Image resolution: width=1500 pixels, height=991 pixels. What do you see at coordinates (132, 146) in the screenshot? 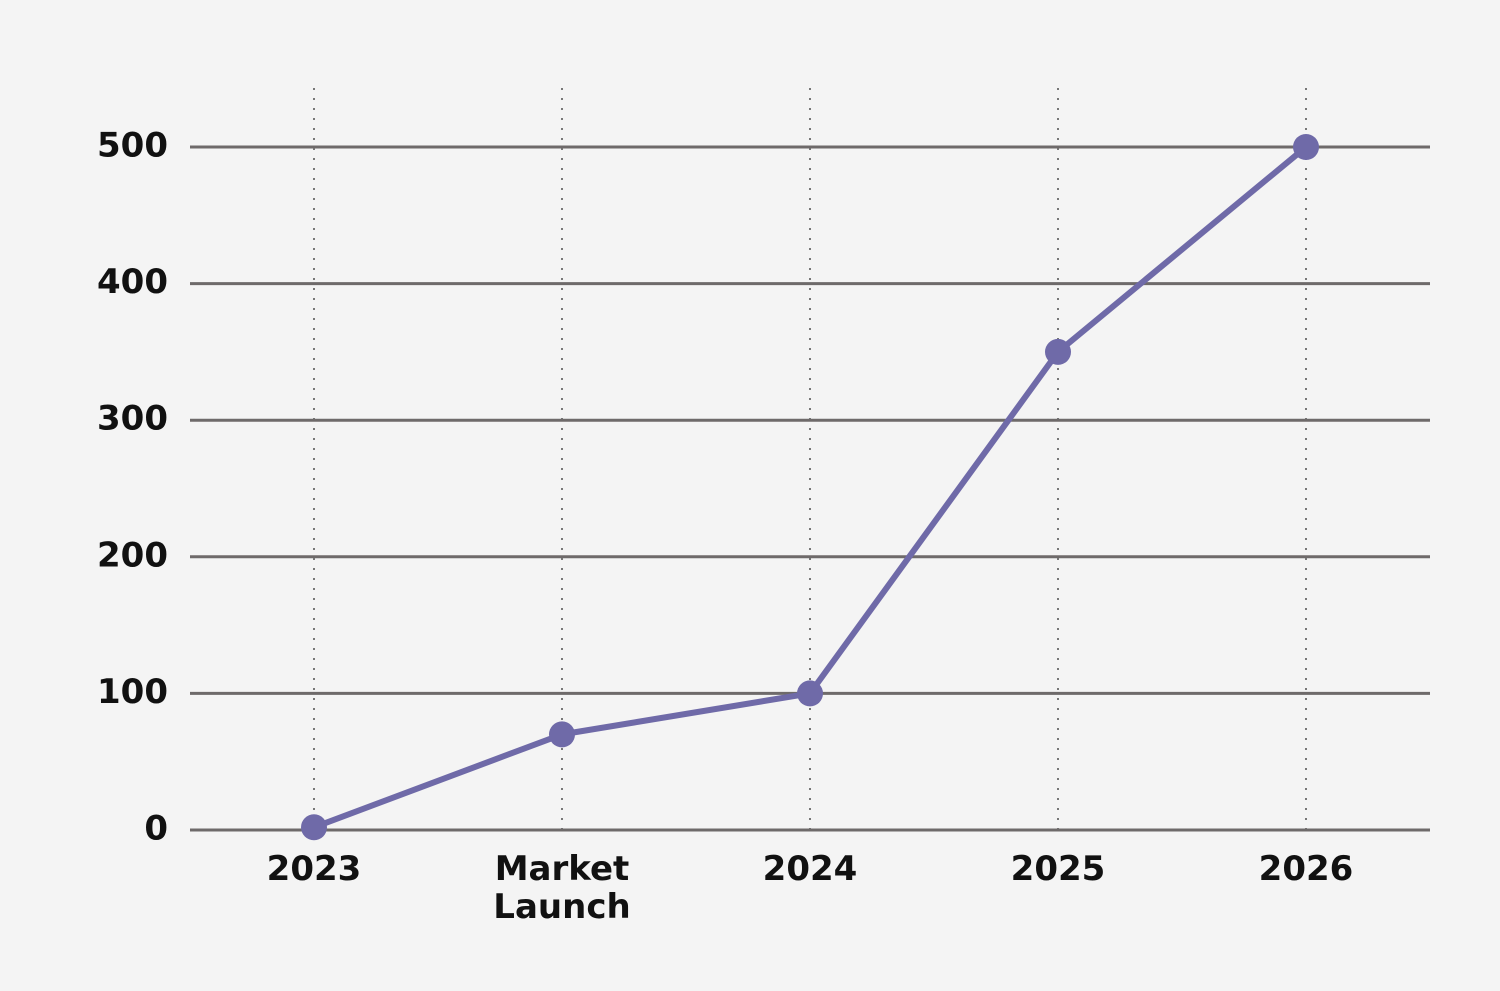
I see `y-tick-label: 500` at bounding box center [132, 146].